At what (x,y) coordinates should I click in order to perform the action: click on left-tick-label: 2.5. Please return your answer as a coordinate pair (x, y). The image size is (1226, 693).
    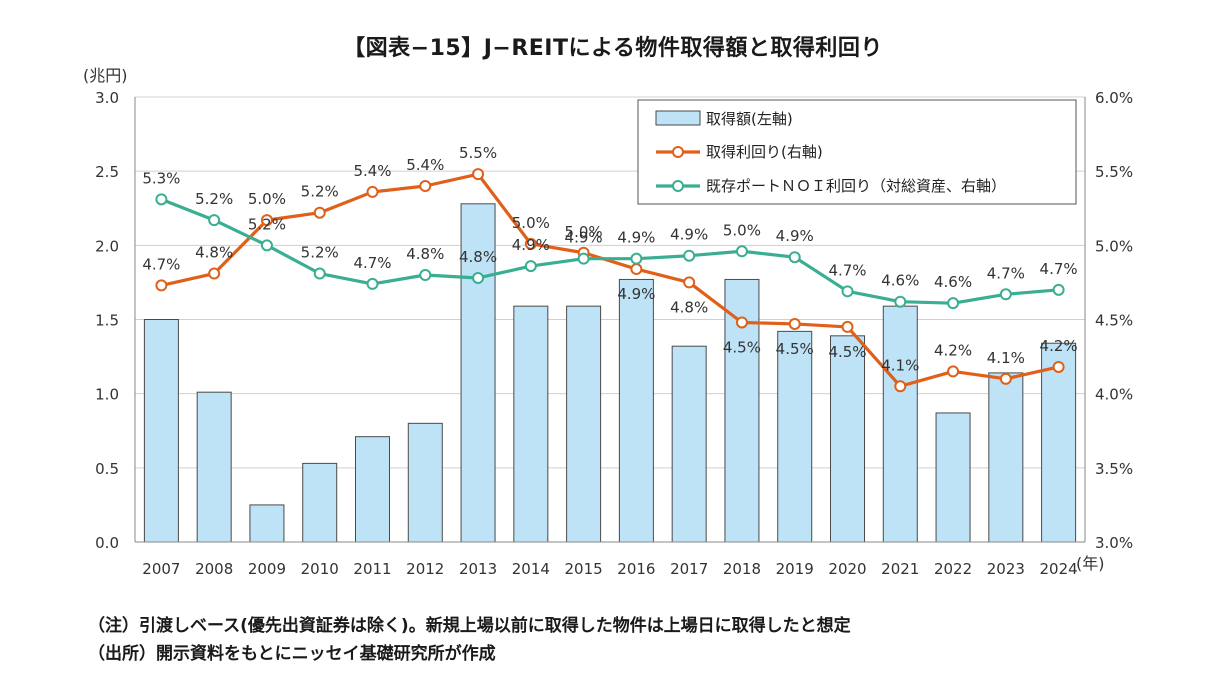
    Looking at the image, I should click on (107, 172).